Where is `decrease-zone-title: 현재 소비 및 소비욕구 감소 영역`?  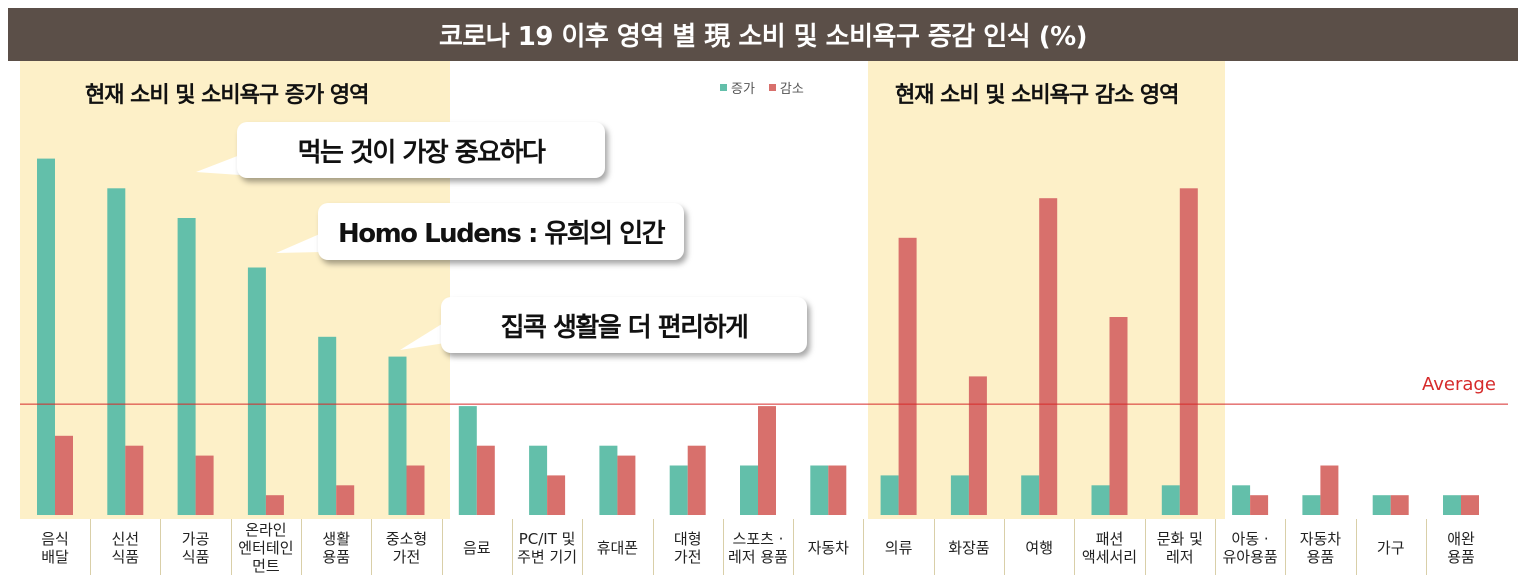 decrease-zone-title: 현재 소비 및 소비욕구 감소 영역 is located at coordinates (1037, 95).